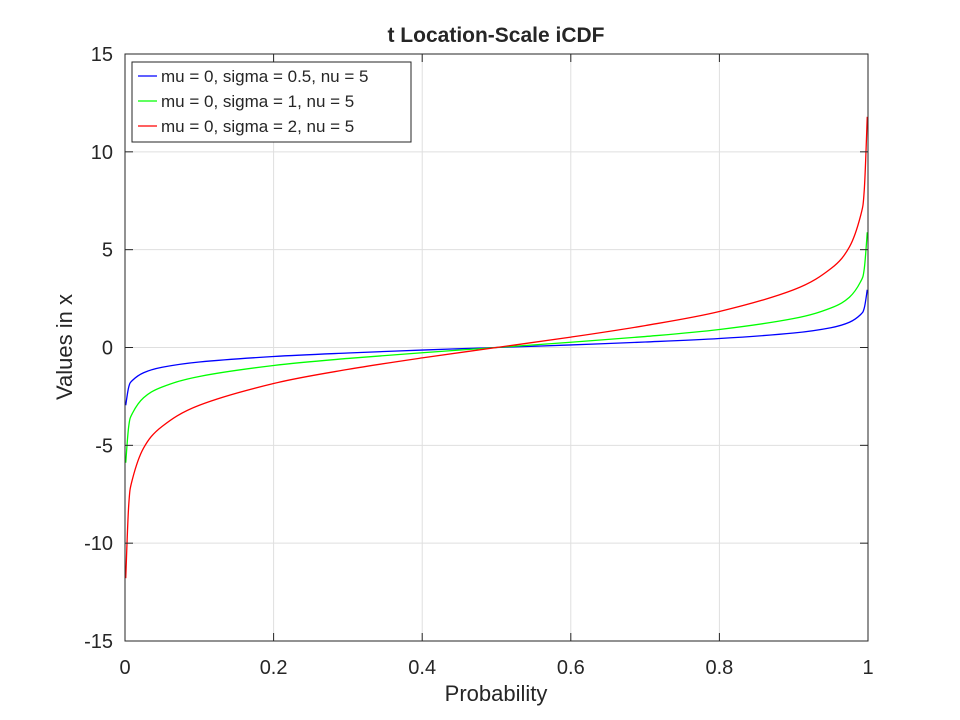 This screenshot has height=720, width=960. What do you see at coordinates (867, 668) in the screenshot?
I see `x-tick-label: 1` at bounding box center [867, 668].